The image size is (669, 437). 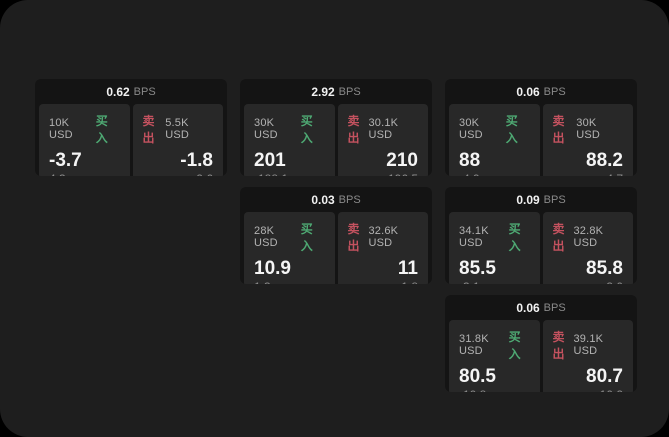 What do you see at coordinates (588, 129) in the screenshot?
I see `sell-amount: 30K USD` at bounding box center [588, 129].